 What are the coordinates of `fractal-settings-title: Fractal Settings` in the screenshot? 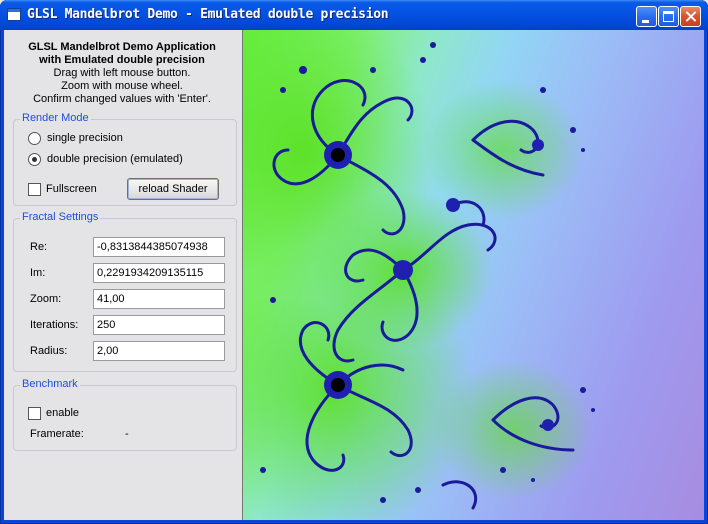 It's located at (60, 217).